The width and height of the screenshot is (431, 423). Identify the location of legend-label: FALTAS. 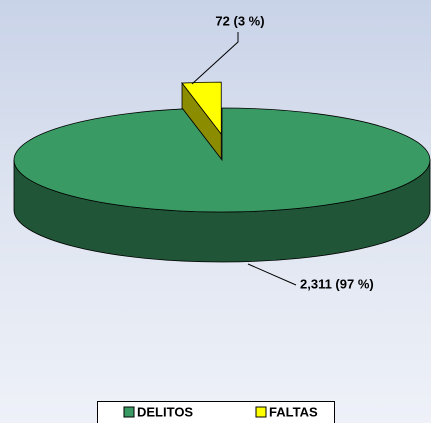
(293, 411).